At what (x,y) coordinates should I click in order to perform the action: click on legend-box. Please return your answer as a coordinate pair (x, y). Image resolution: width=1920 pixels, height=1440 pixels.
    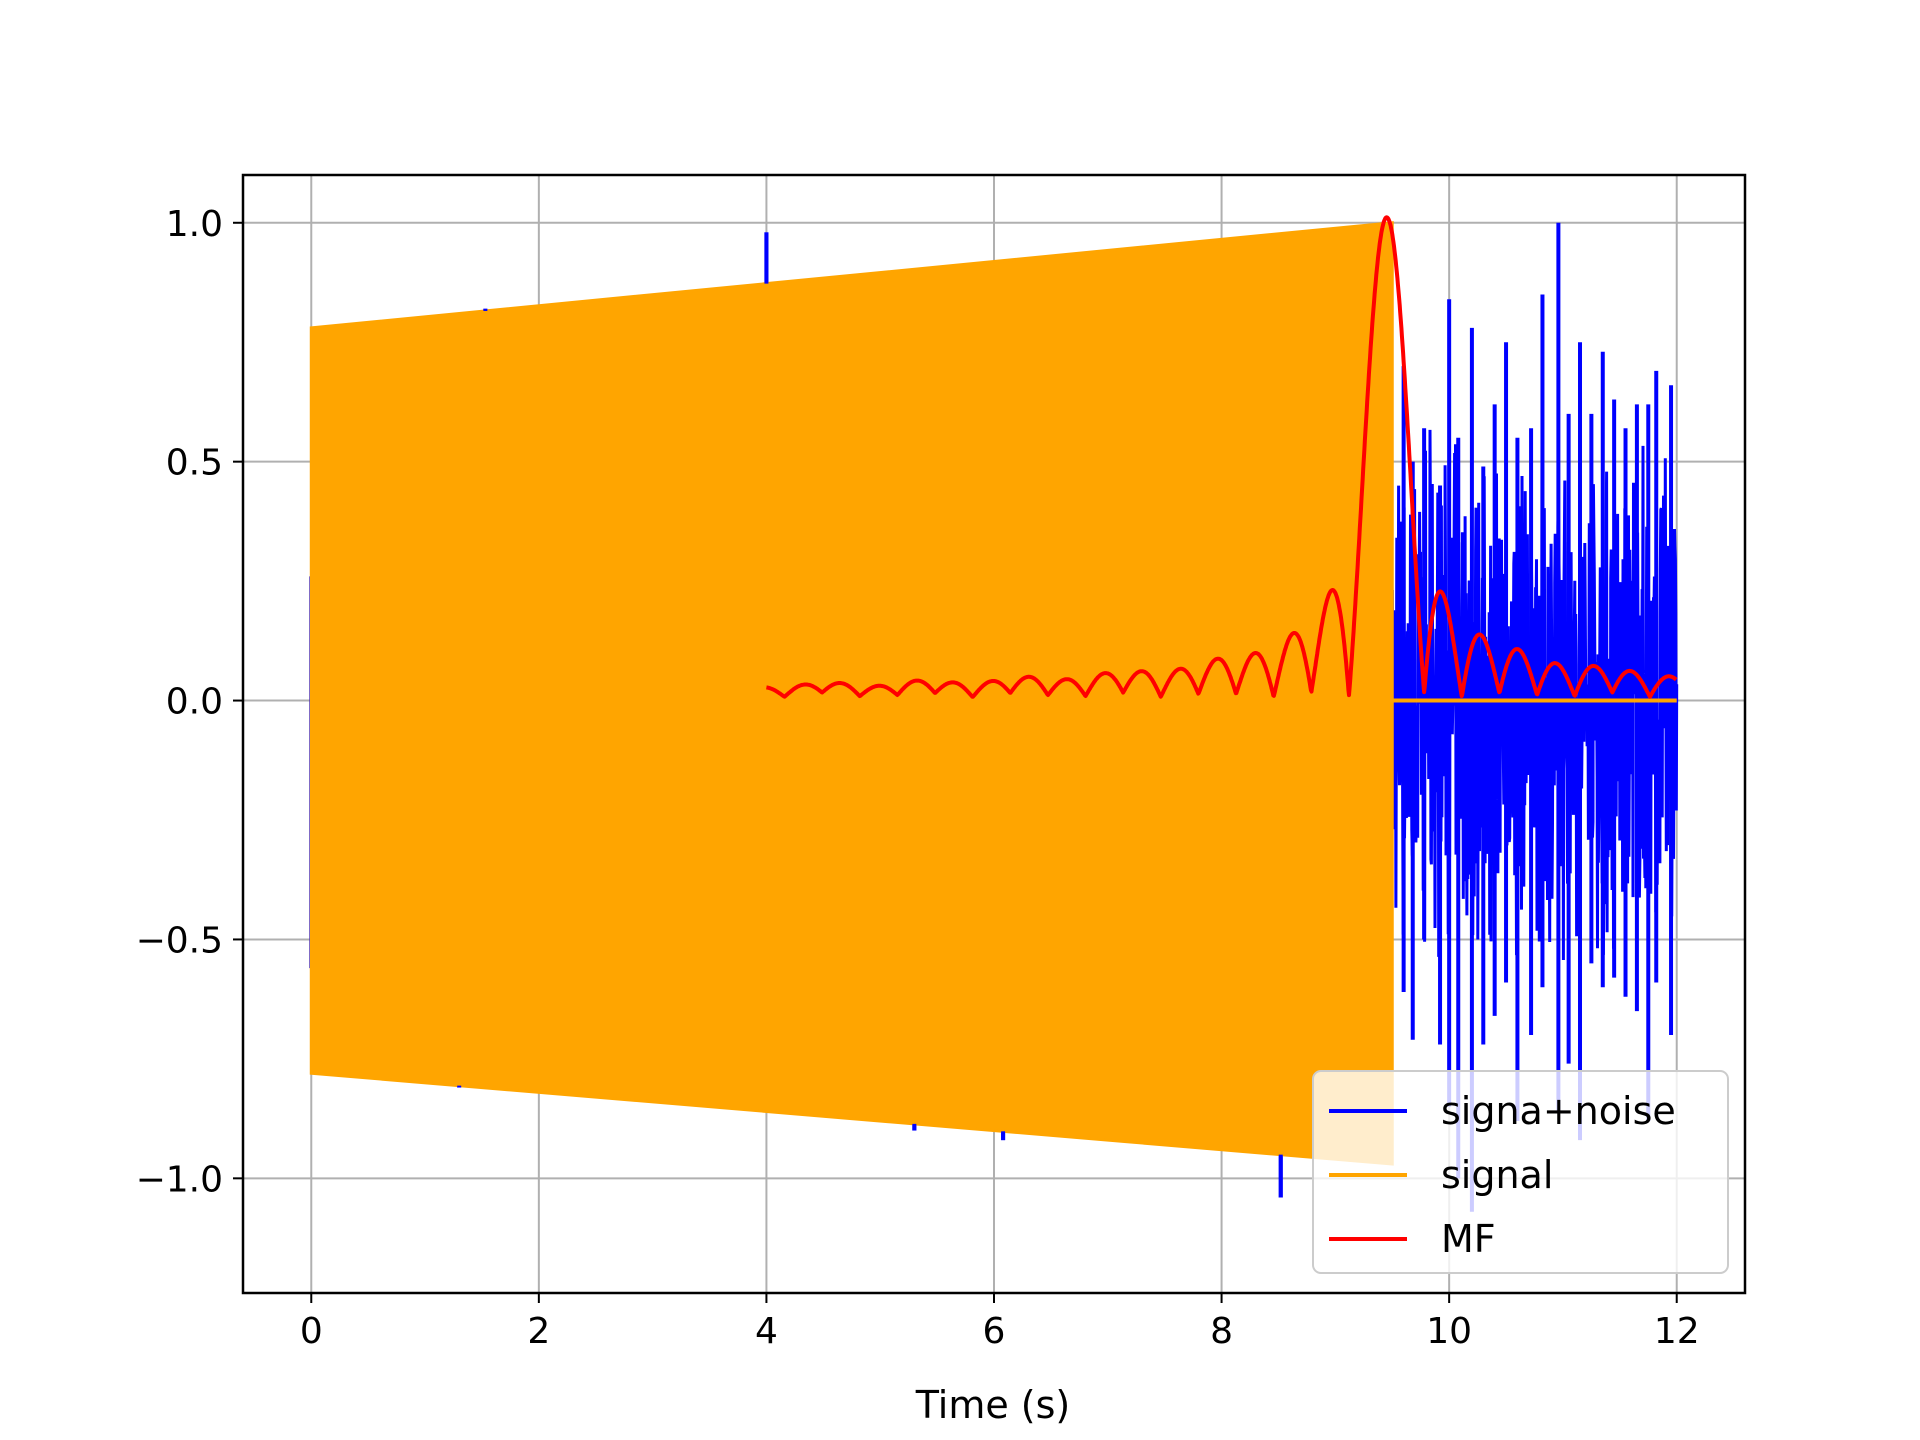
    Looking at the image, I should click on (1520, 1172).